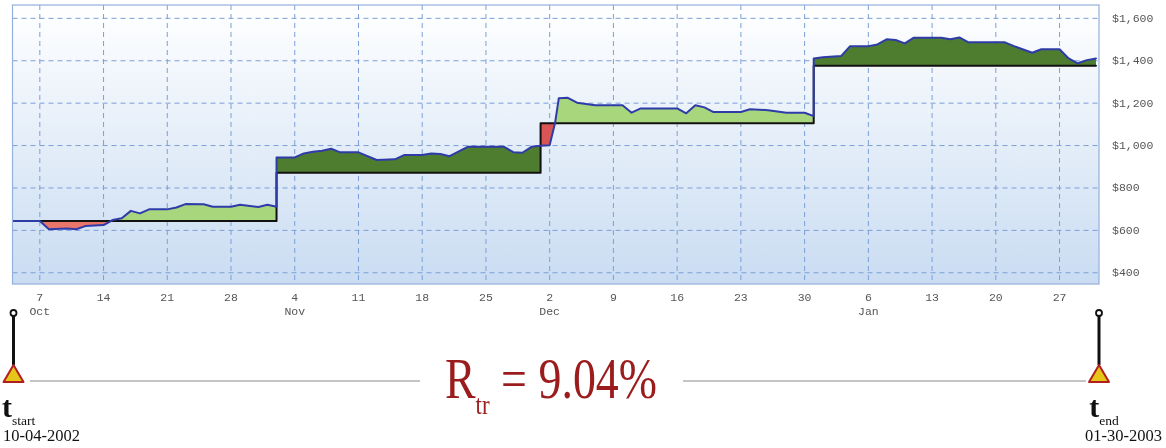 Image resolution: width=1166 pixels, height=448 pixels. I want to click on x-tick-label: 28, so click(231, 297).